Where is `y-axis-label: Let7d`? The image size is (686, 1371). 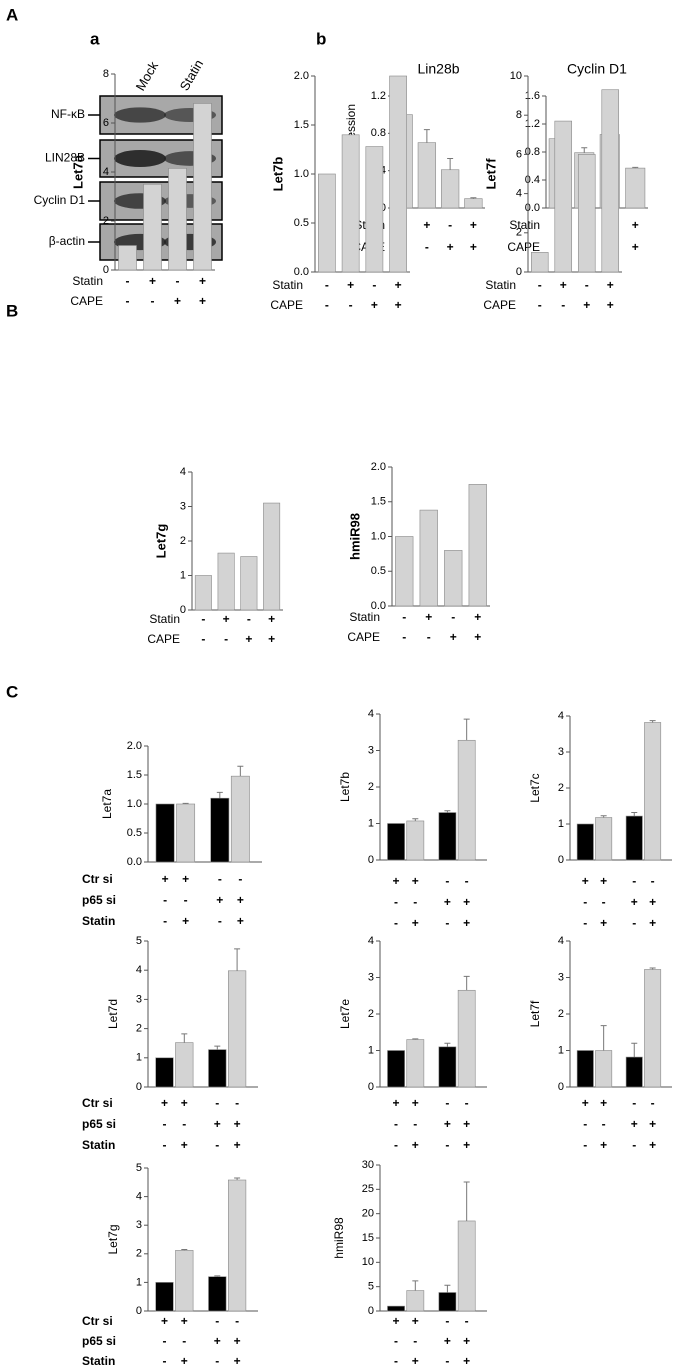
y-axis-label: Let7d is located at coordinates (113, 1014).